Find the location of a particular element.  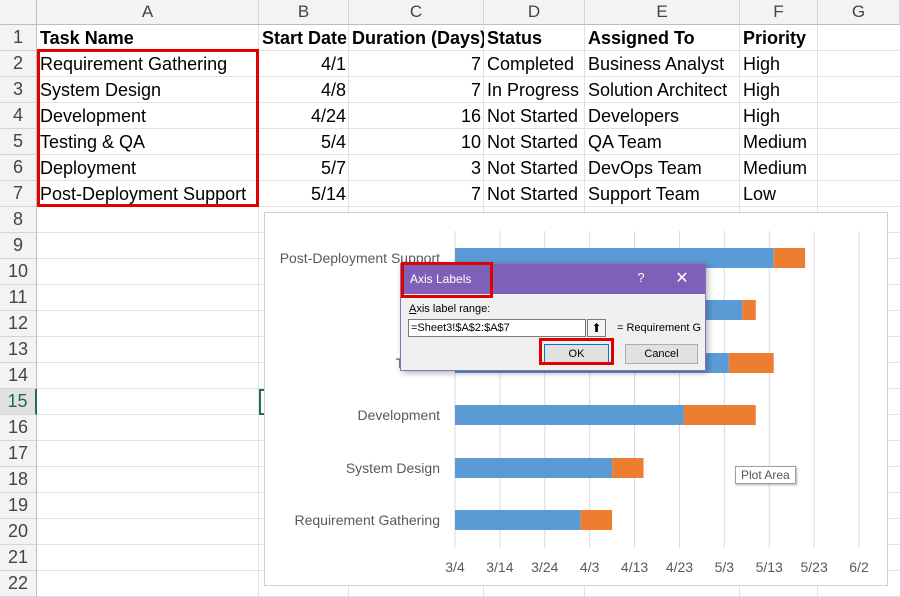

row-header-3: 3 is located at coordinates (18, 90).